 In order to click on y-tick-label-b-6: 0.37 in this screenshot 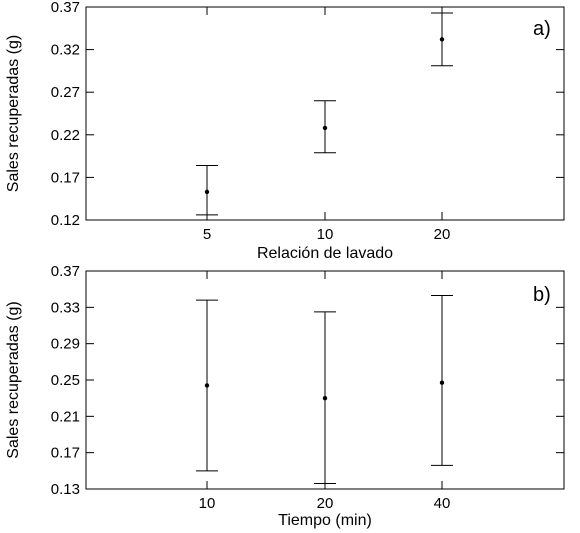, I will do `click(65, 271)`.